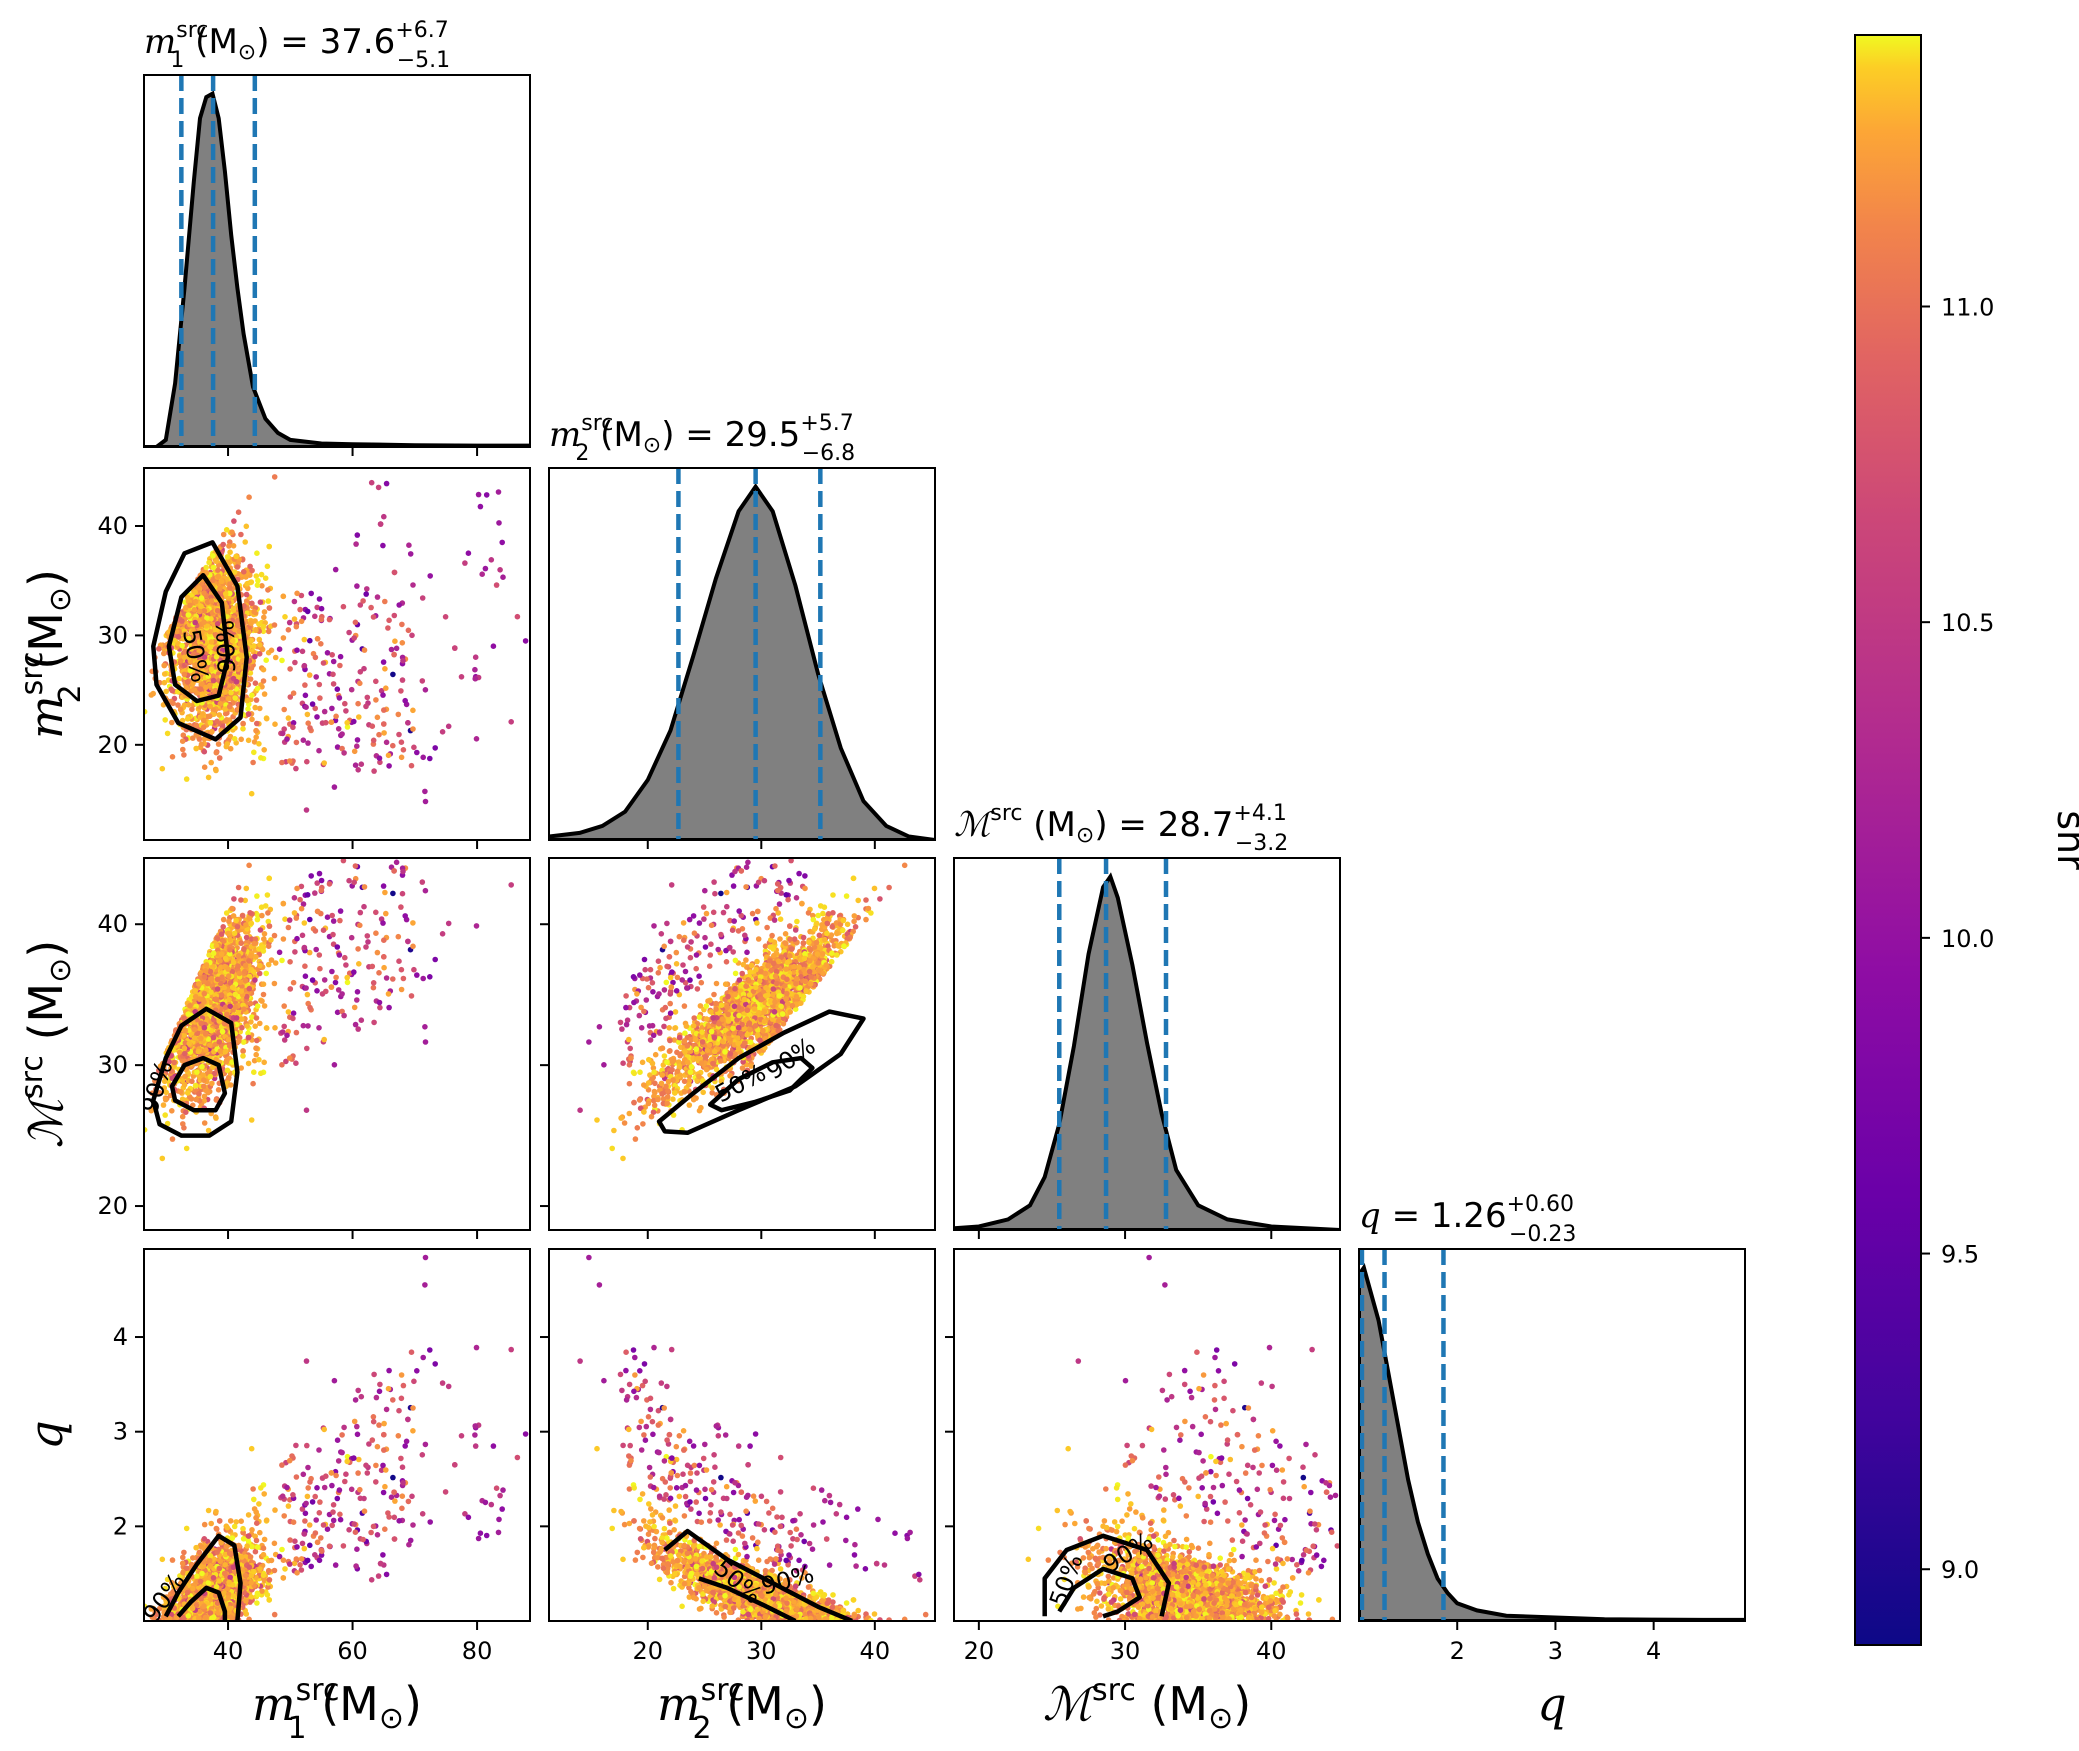 This screenshot has width=2079, height=1751. I want to click on contour-50pct, so click(198, 638).